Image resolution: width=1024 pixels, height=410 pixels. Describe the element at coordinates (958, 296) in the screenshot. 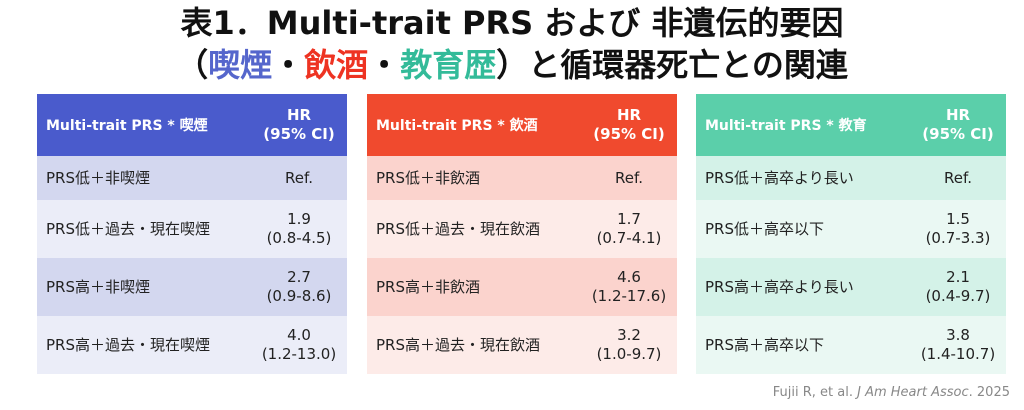

I see `ci-value: (0.4-9.7)` at that location.